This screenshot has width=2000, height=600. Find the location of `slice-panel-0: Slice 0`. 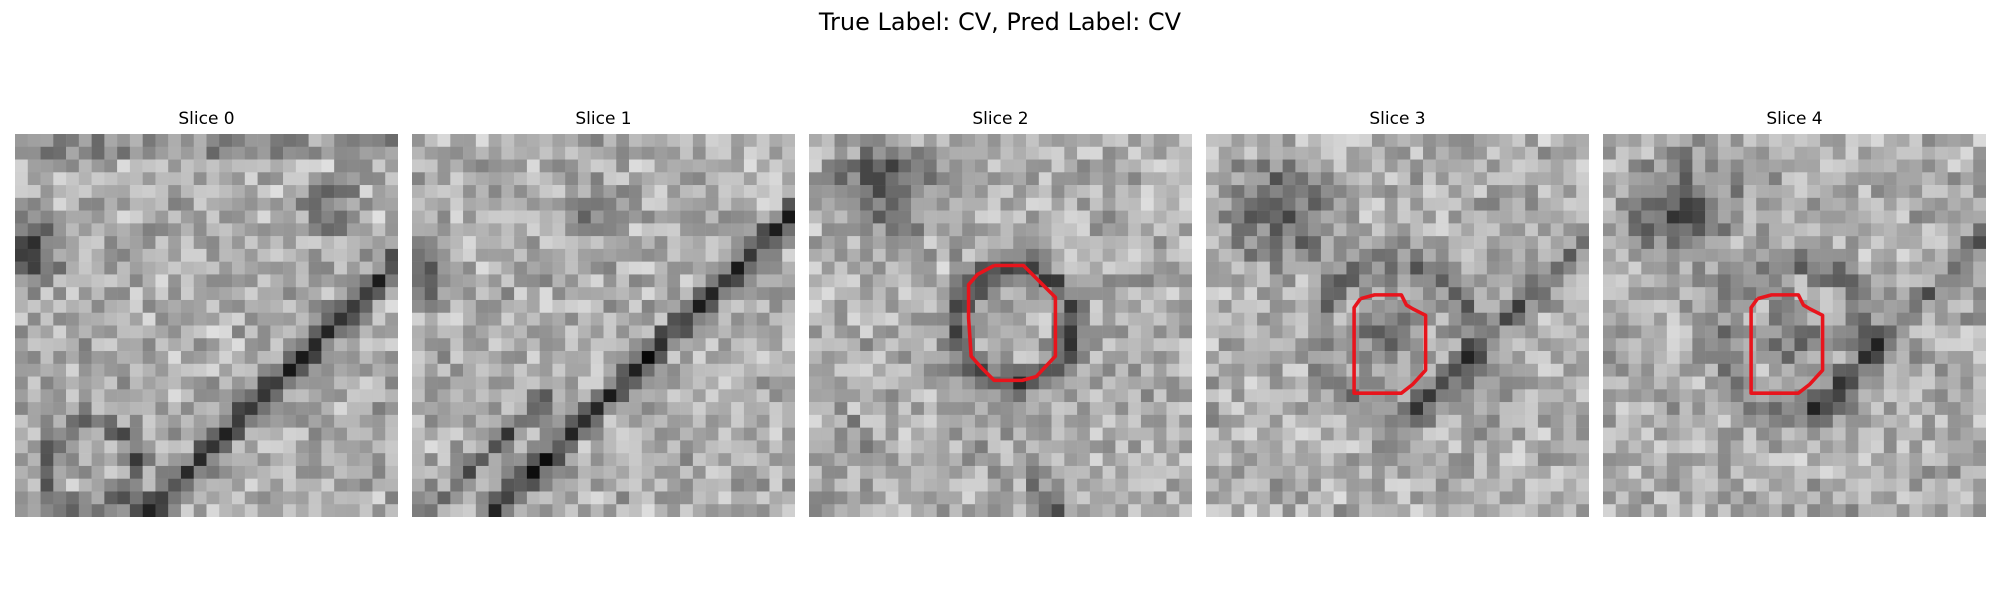

slice-panel-0: Slice 0 is located at coordinates (206, 313).